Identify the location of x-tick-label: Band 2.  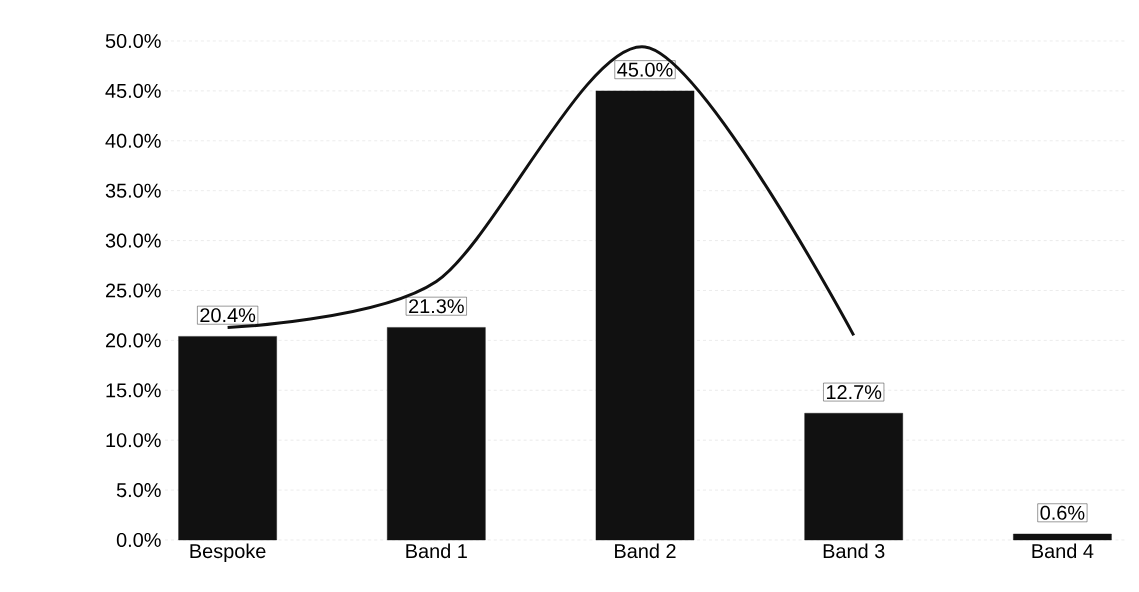
(645, 551).